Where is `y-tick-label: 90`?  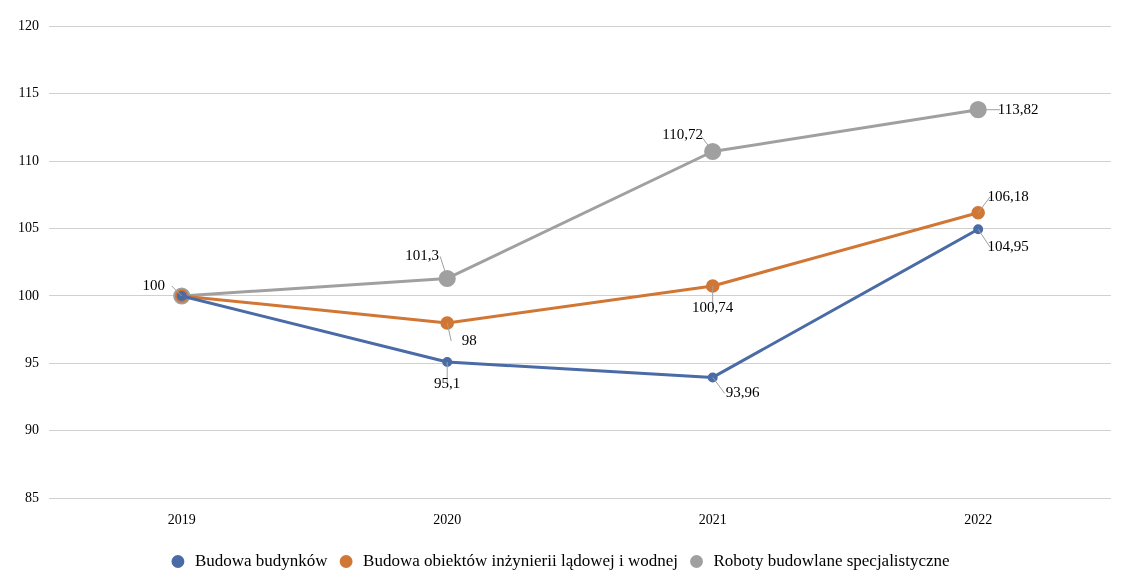
y-tick-label: 90 is located at coordinates (32, 430).